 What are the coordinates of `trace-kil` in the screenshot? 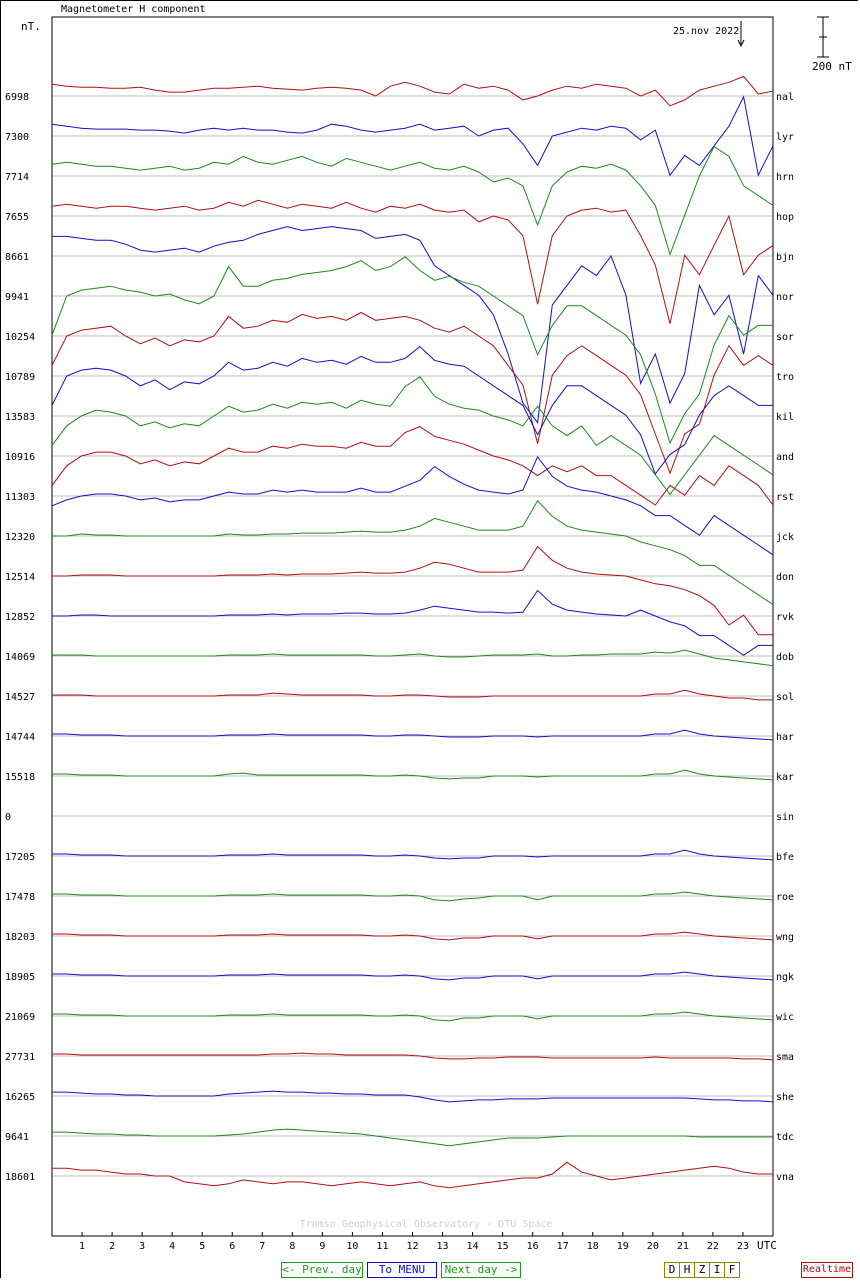 It's located at (412, 436).